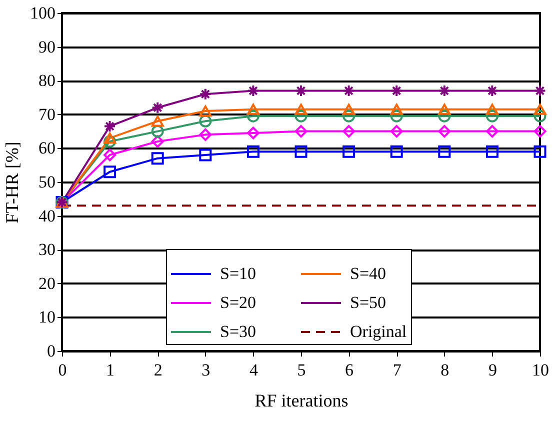 Image resolution: width=553 pixels, height=437 pixels. What do you see at coordinates (349, 370) in the screenshot?
I see `x-tick-label: 6` at bounding box center [349, 370].